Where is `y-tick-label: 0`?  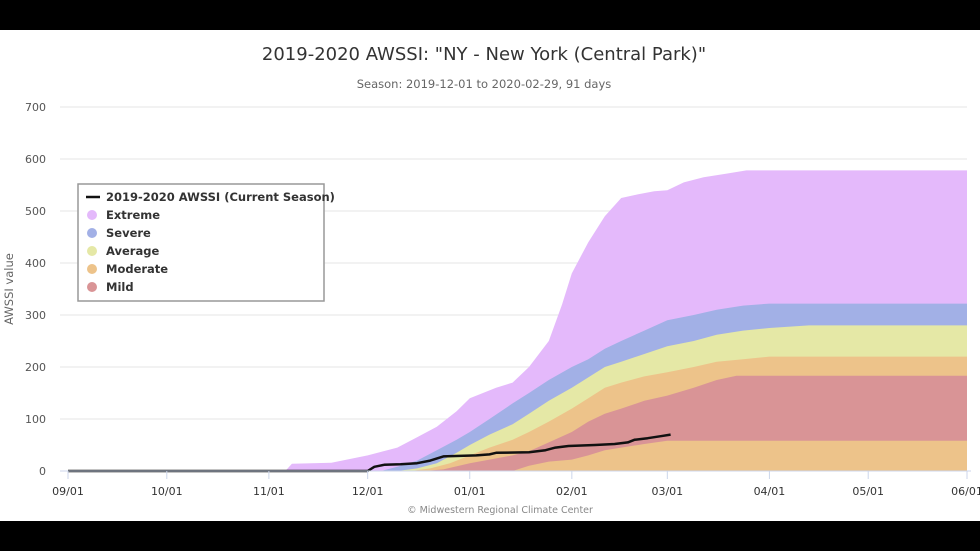
y-tick-label: 0 is located at coordinates (42, 471).